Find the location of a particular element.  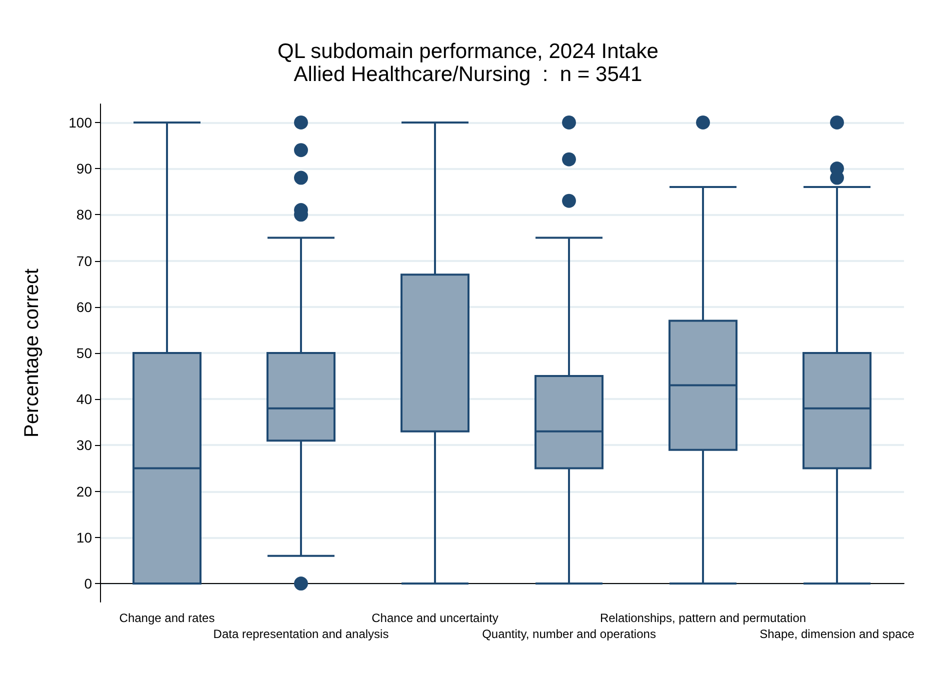

x-tick-label: Change and rates is located at coordinates (167, 618).